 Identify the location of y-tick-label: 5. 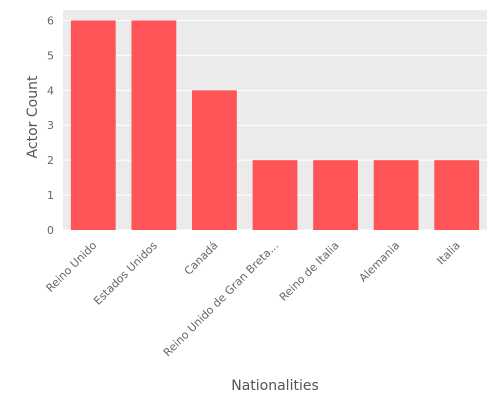
(50, 55).